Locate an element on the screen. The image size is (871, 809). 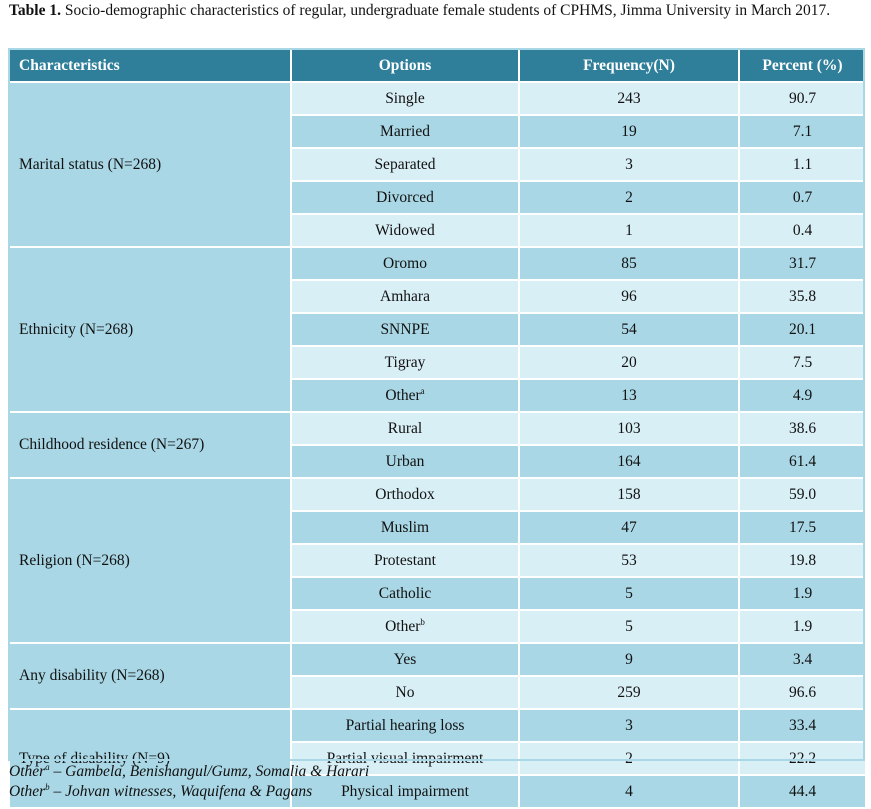
option-label: Single is located at coordinates (405, 98).